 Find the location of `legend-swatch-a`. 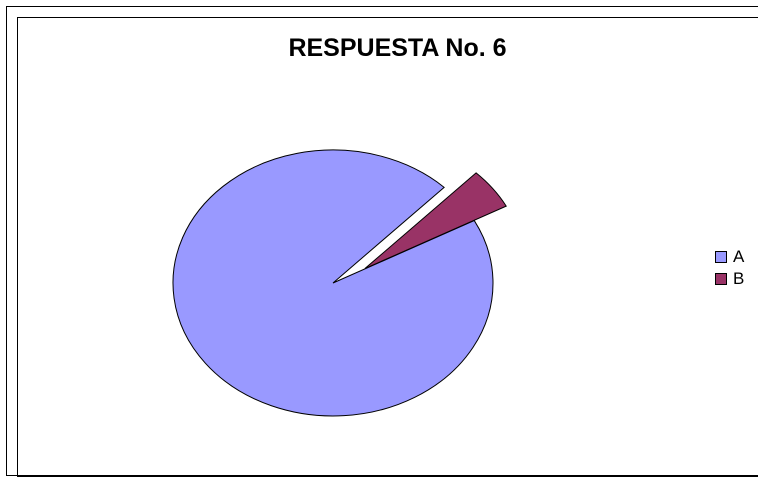

legend-swatch-a is located at coordinates (721, 257).